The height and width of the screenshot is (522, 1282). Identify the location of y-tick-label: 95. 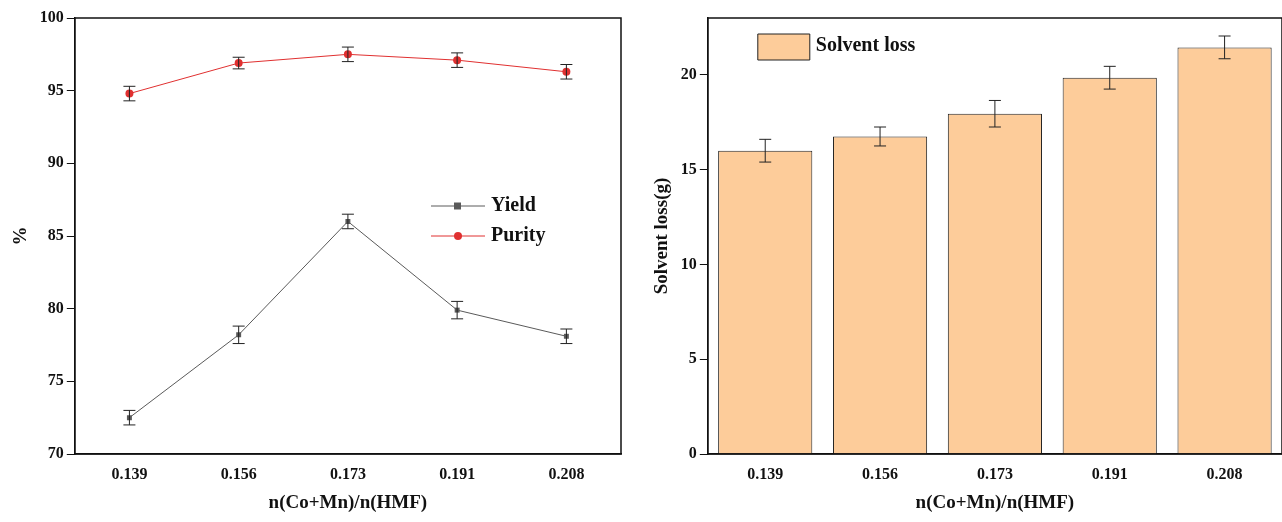
(55, 89).